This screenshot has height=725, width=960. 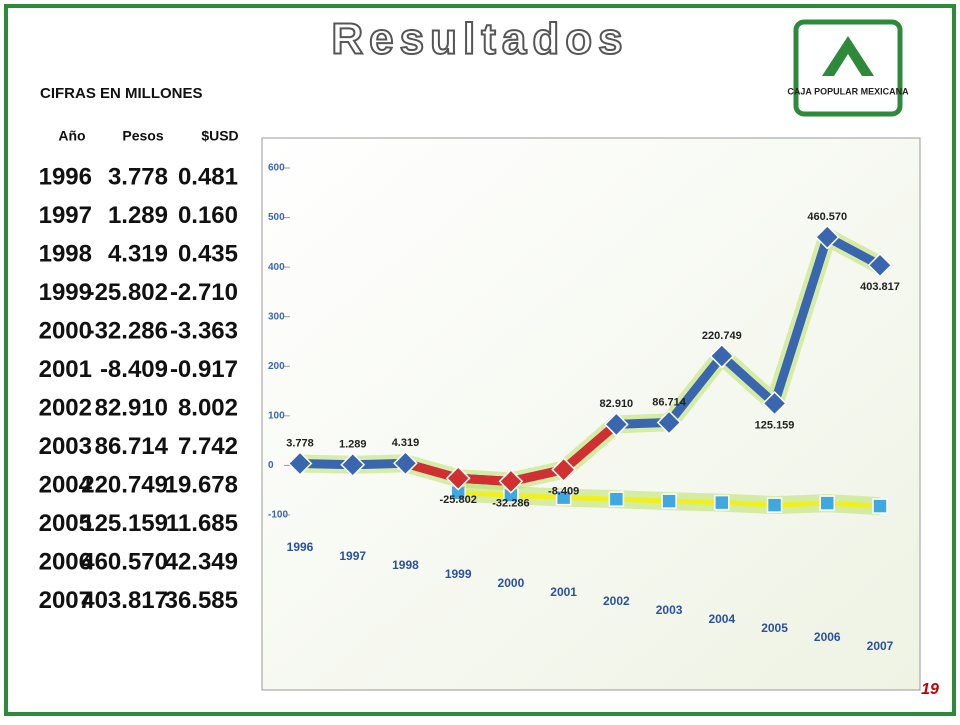 What do you see at coordinates (669, 610) in the screenshot?
I see `x-tick-label: 2003` at bounding box center [669, 610].